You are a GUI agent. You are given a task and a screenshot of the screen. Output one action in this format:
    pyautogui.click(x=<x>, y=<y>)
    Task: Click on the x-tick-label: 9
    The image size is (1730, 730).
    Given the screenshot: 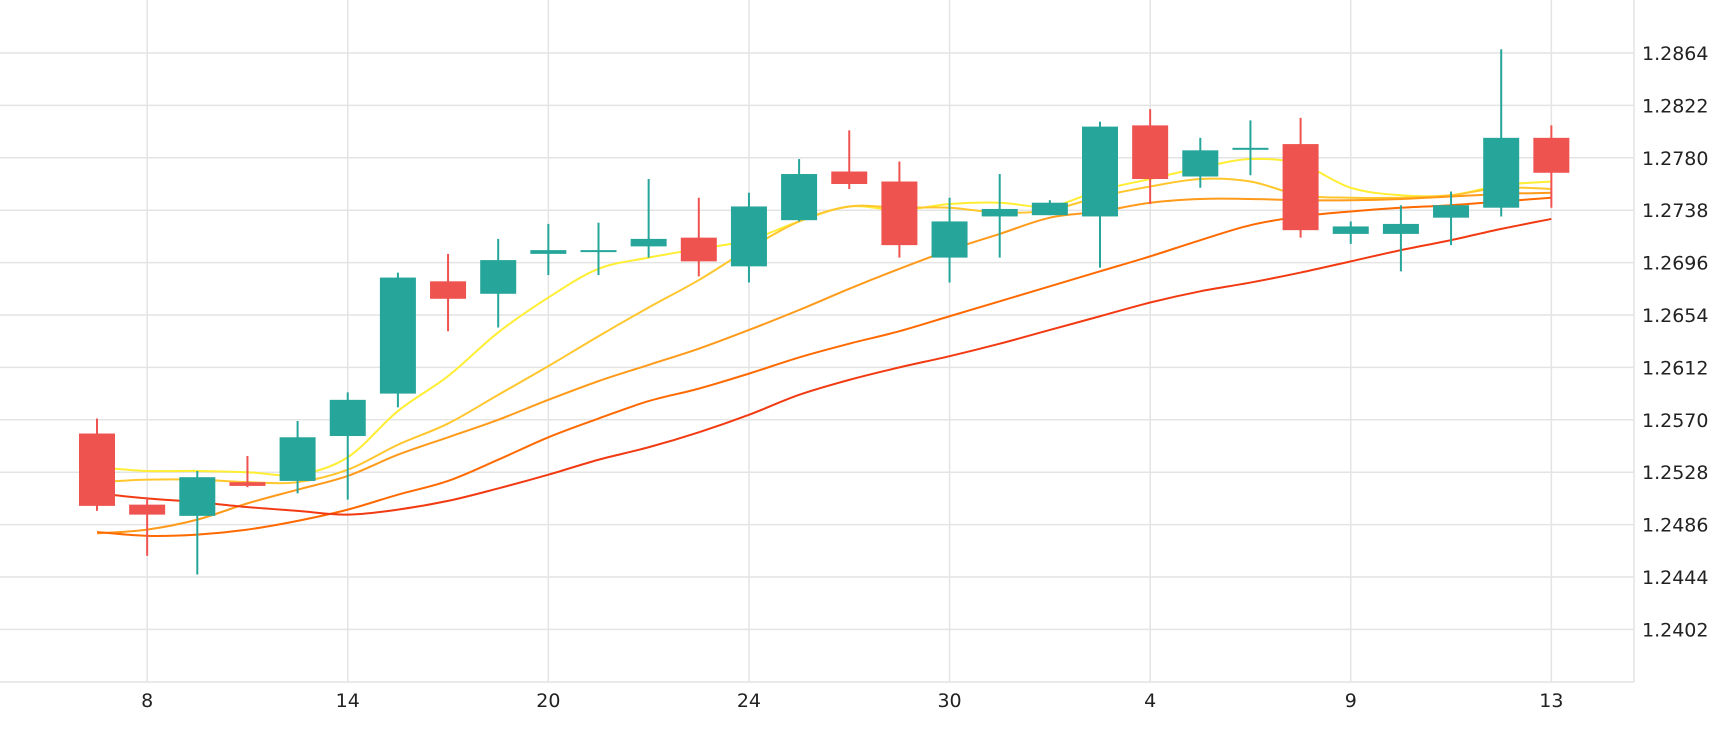 What is the action you would take?
    pyautogui.click(x=1351, y=701)
    